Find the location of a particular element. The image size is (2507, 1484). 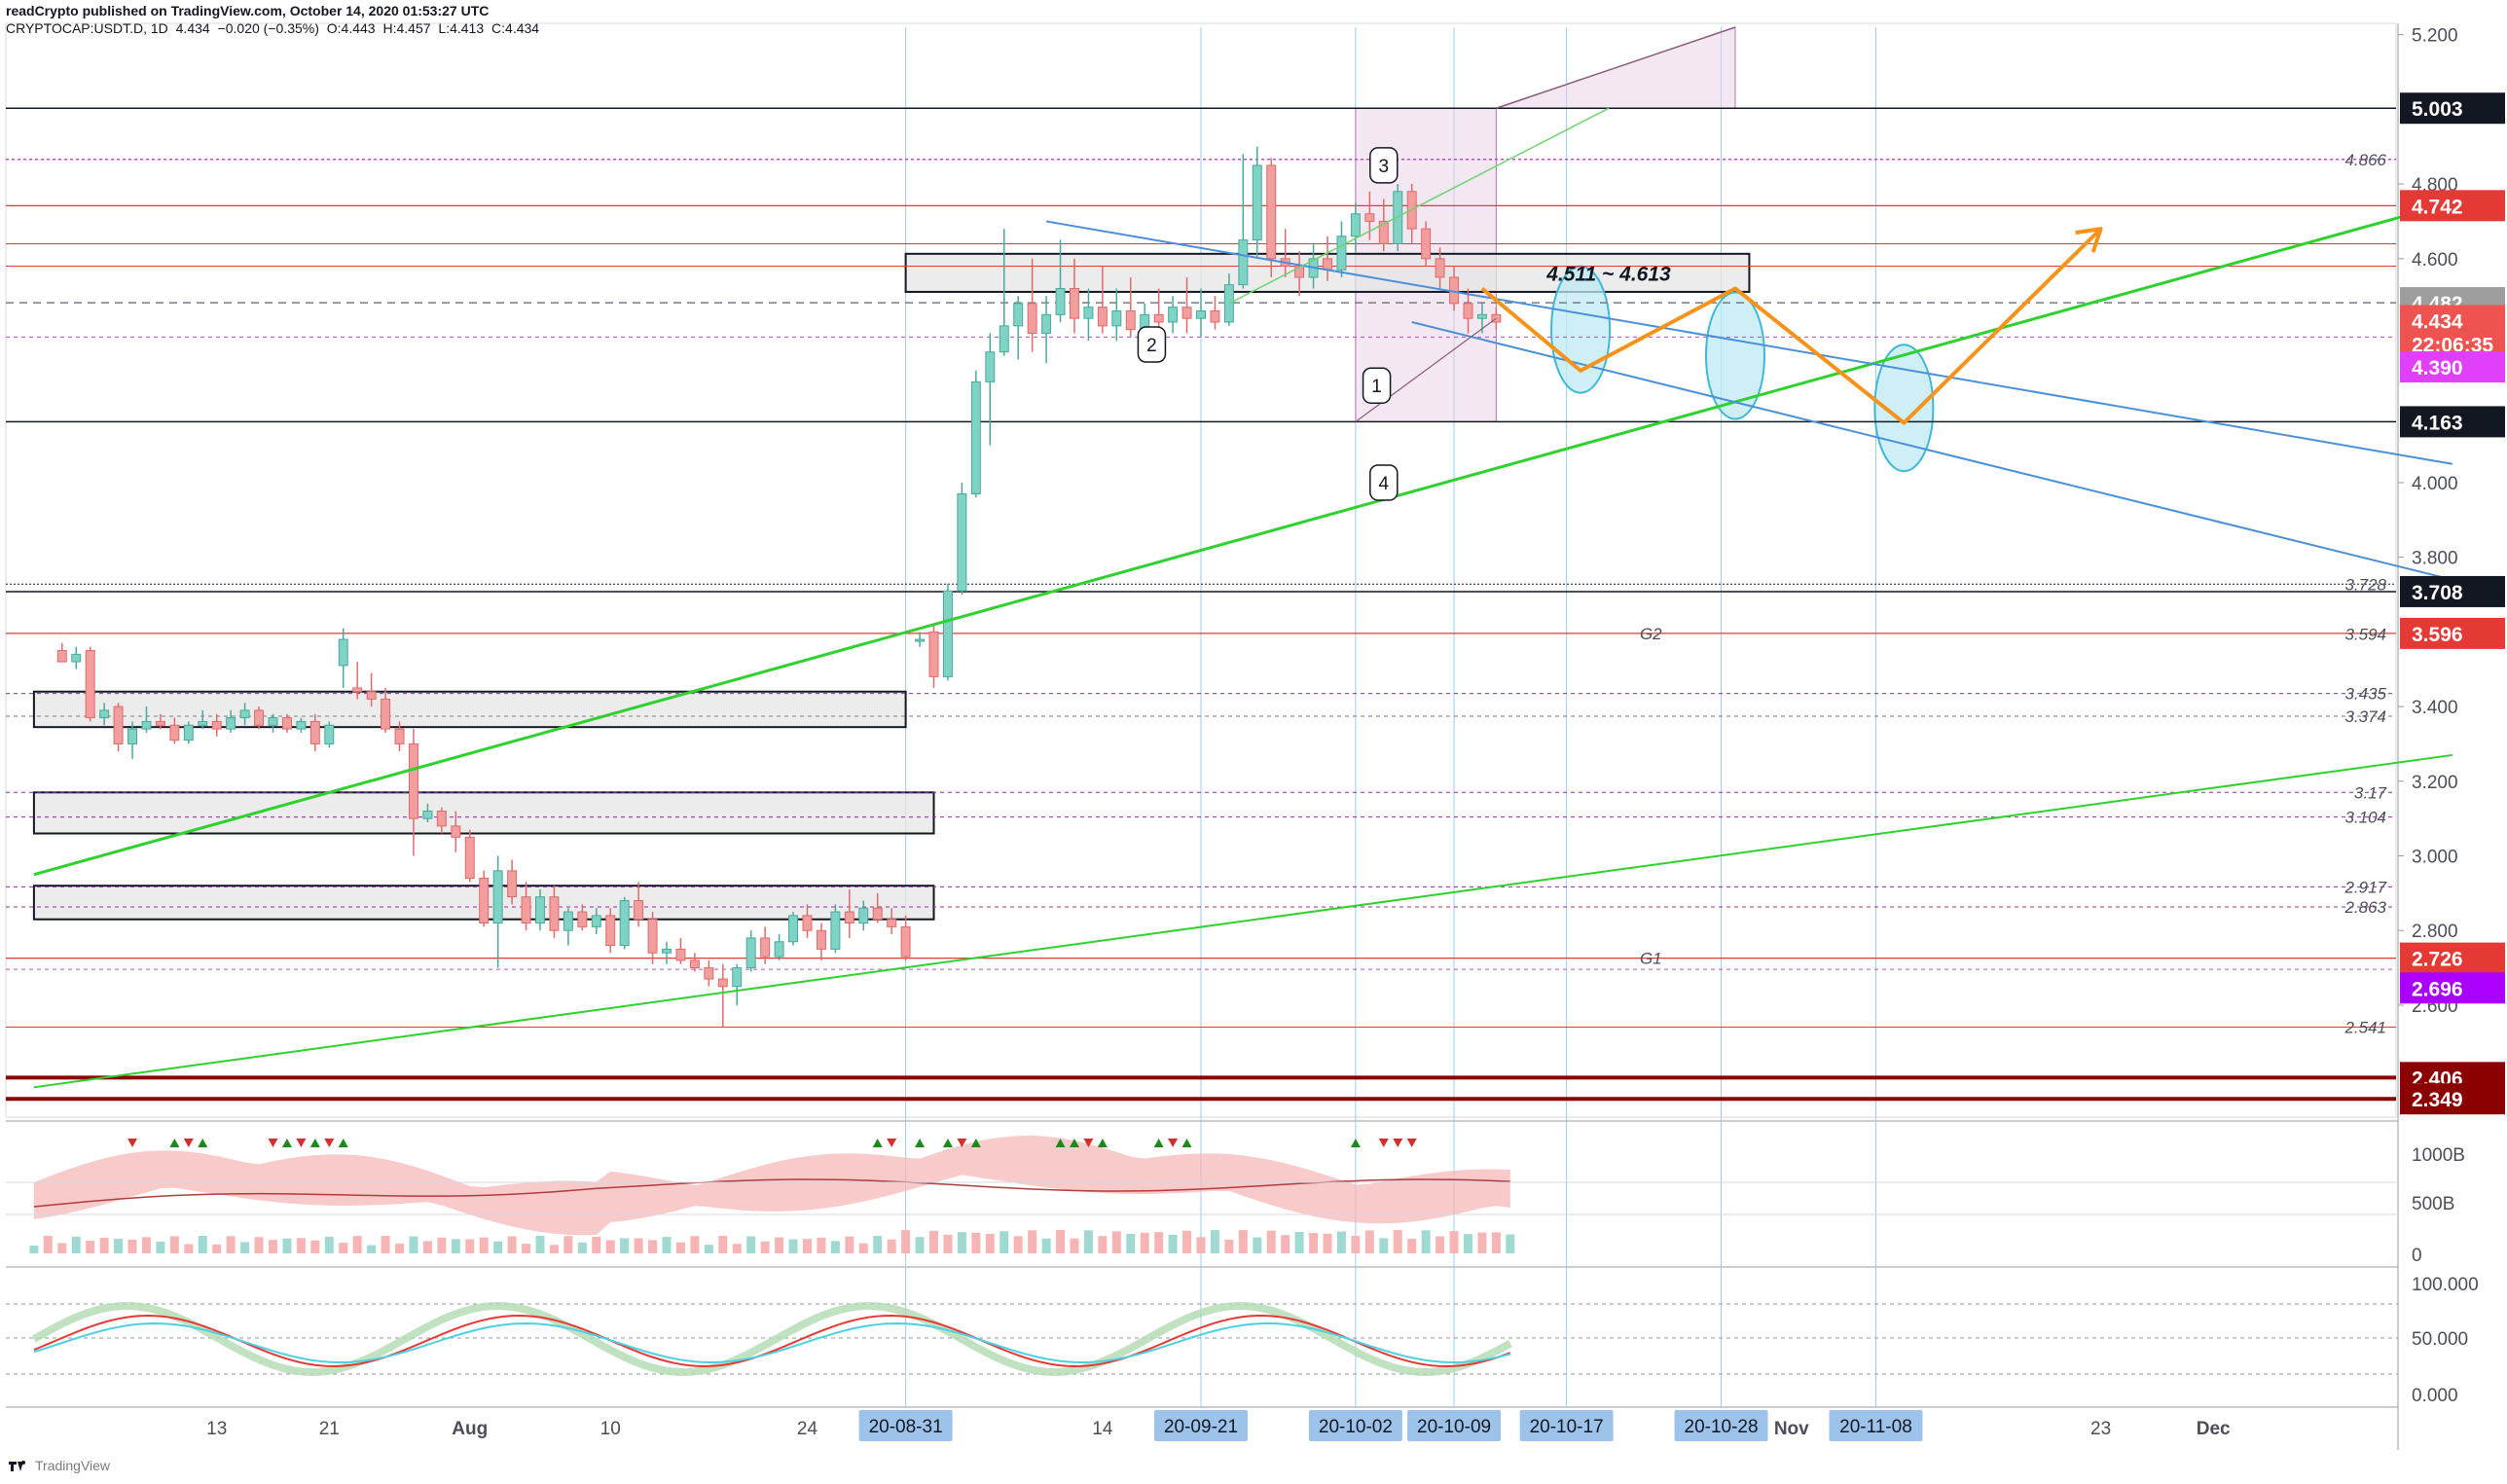

price-tag-label: 5.003 is located at coordinates (2437, 110).